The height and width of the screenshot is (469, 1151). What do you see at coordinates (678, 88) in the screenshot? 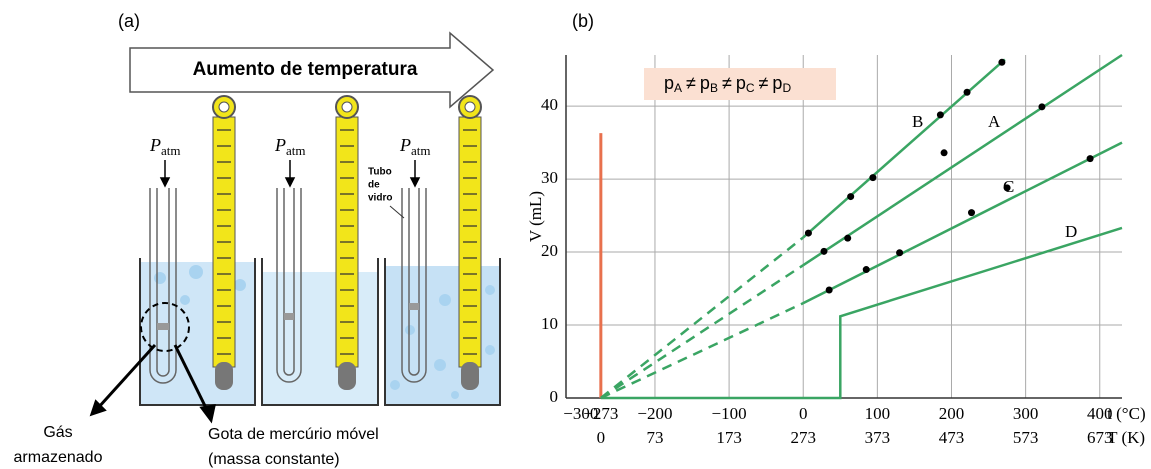
I see `term-sub: A` at bounding box center [678, 88].